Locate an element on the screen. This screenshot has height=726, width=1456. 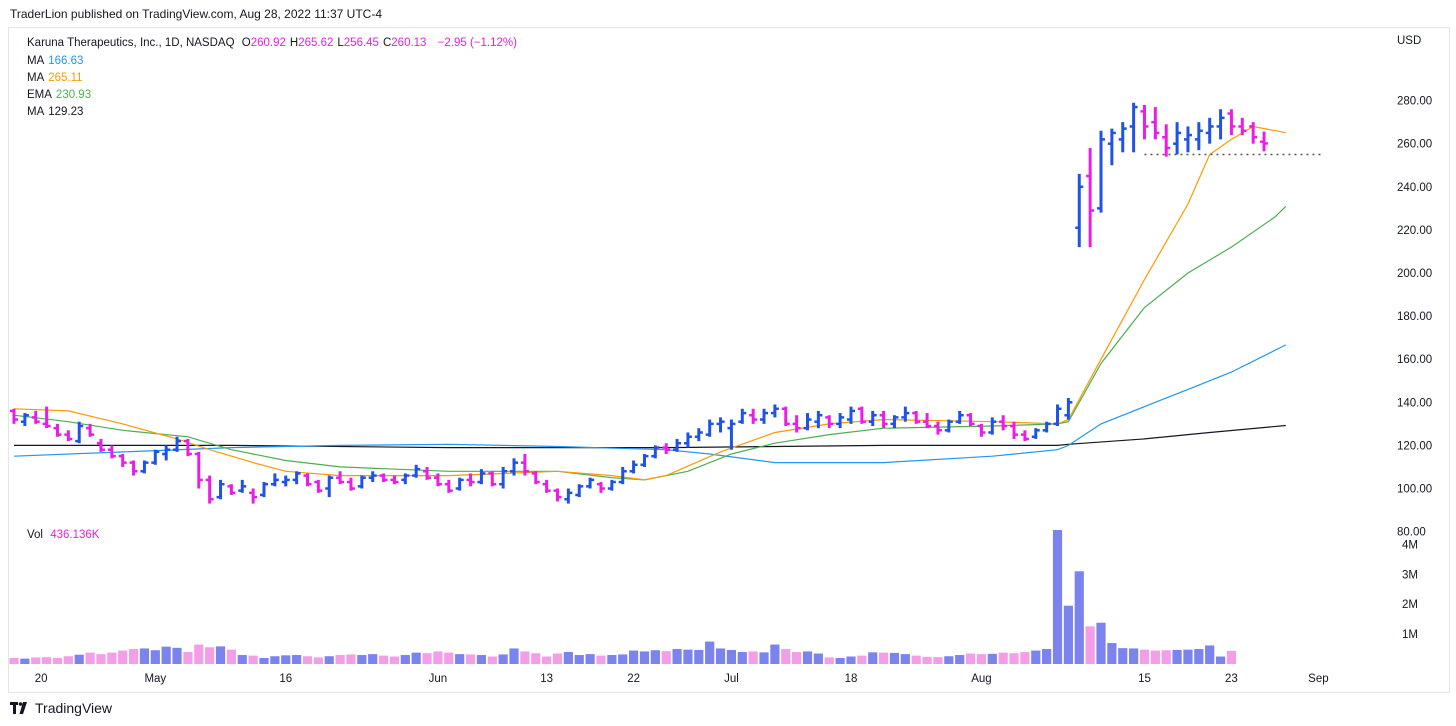
date-tick-label: 18 is located at coordinates (851, 679).